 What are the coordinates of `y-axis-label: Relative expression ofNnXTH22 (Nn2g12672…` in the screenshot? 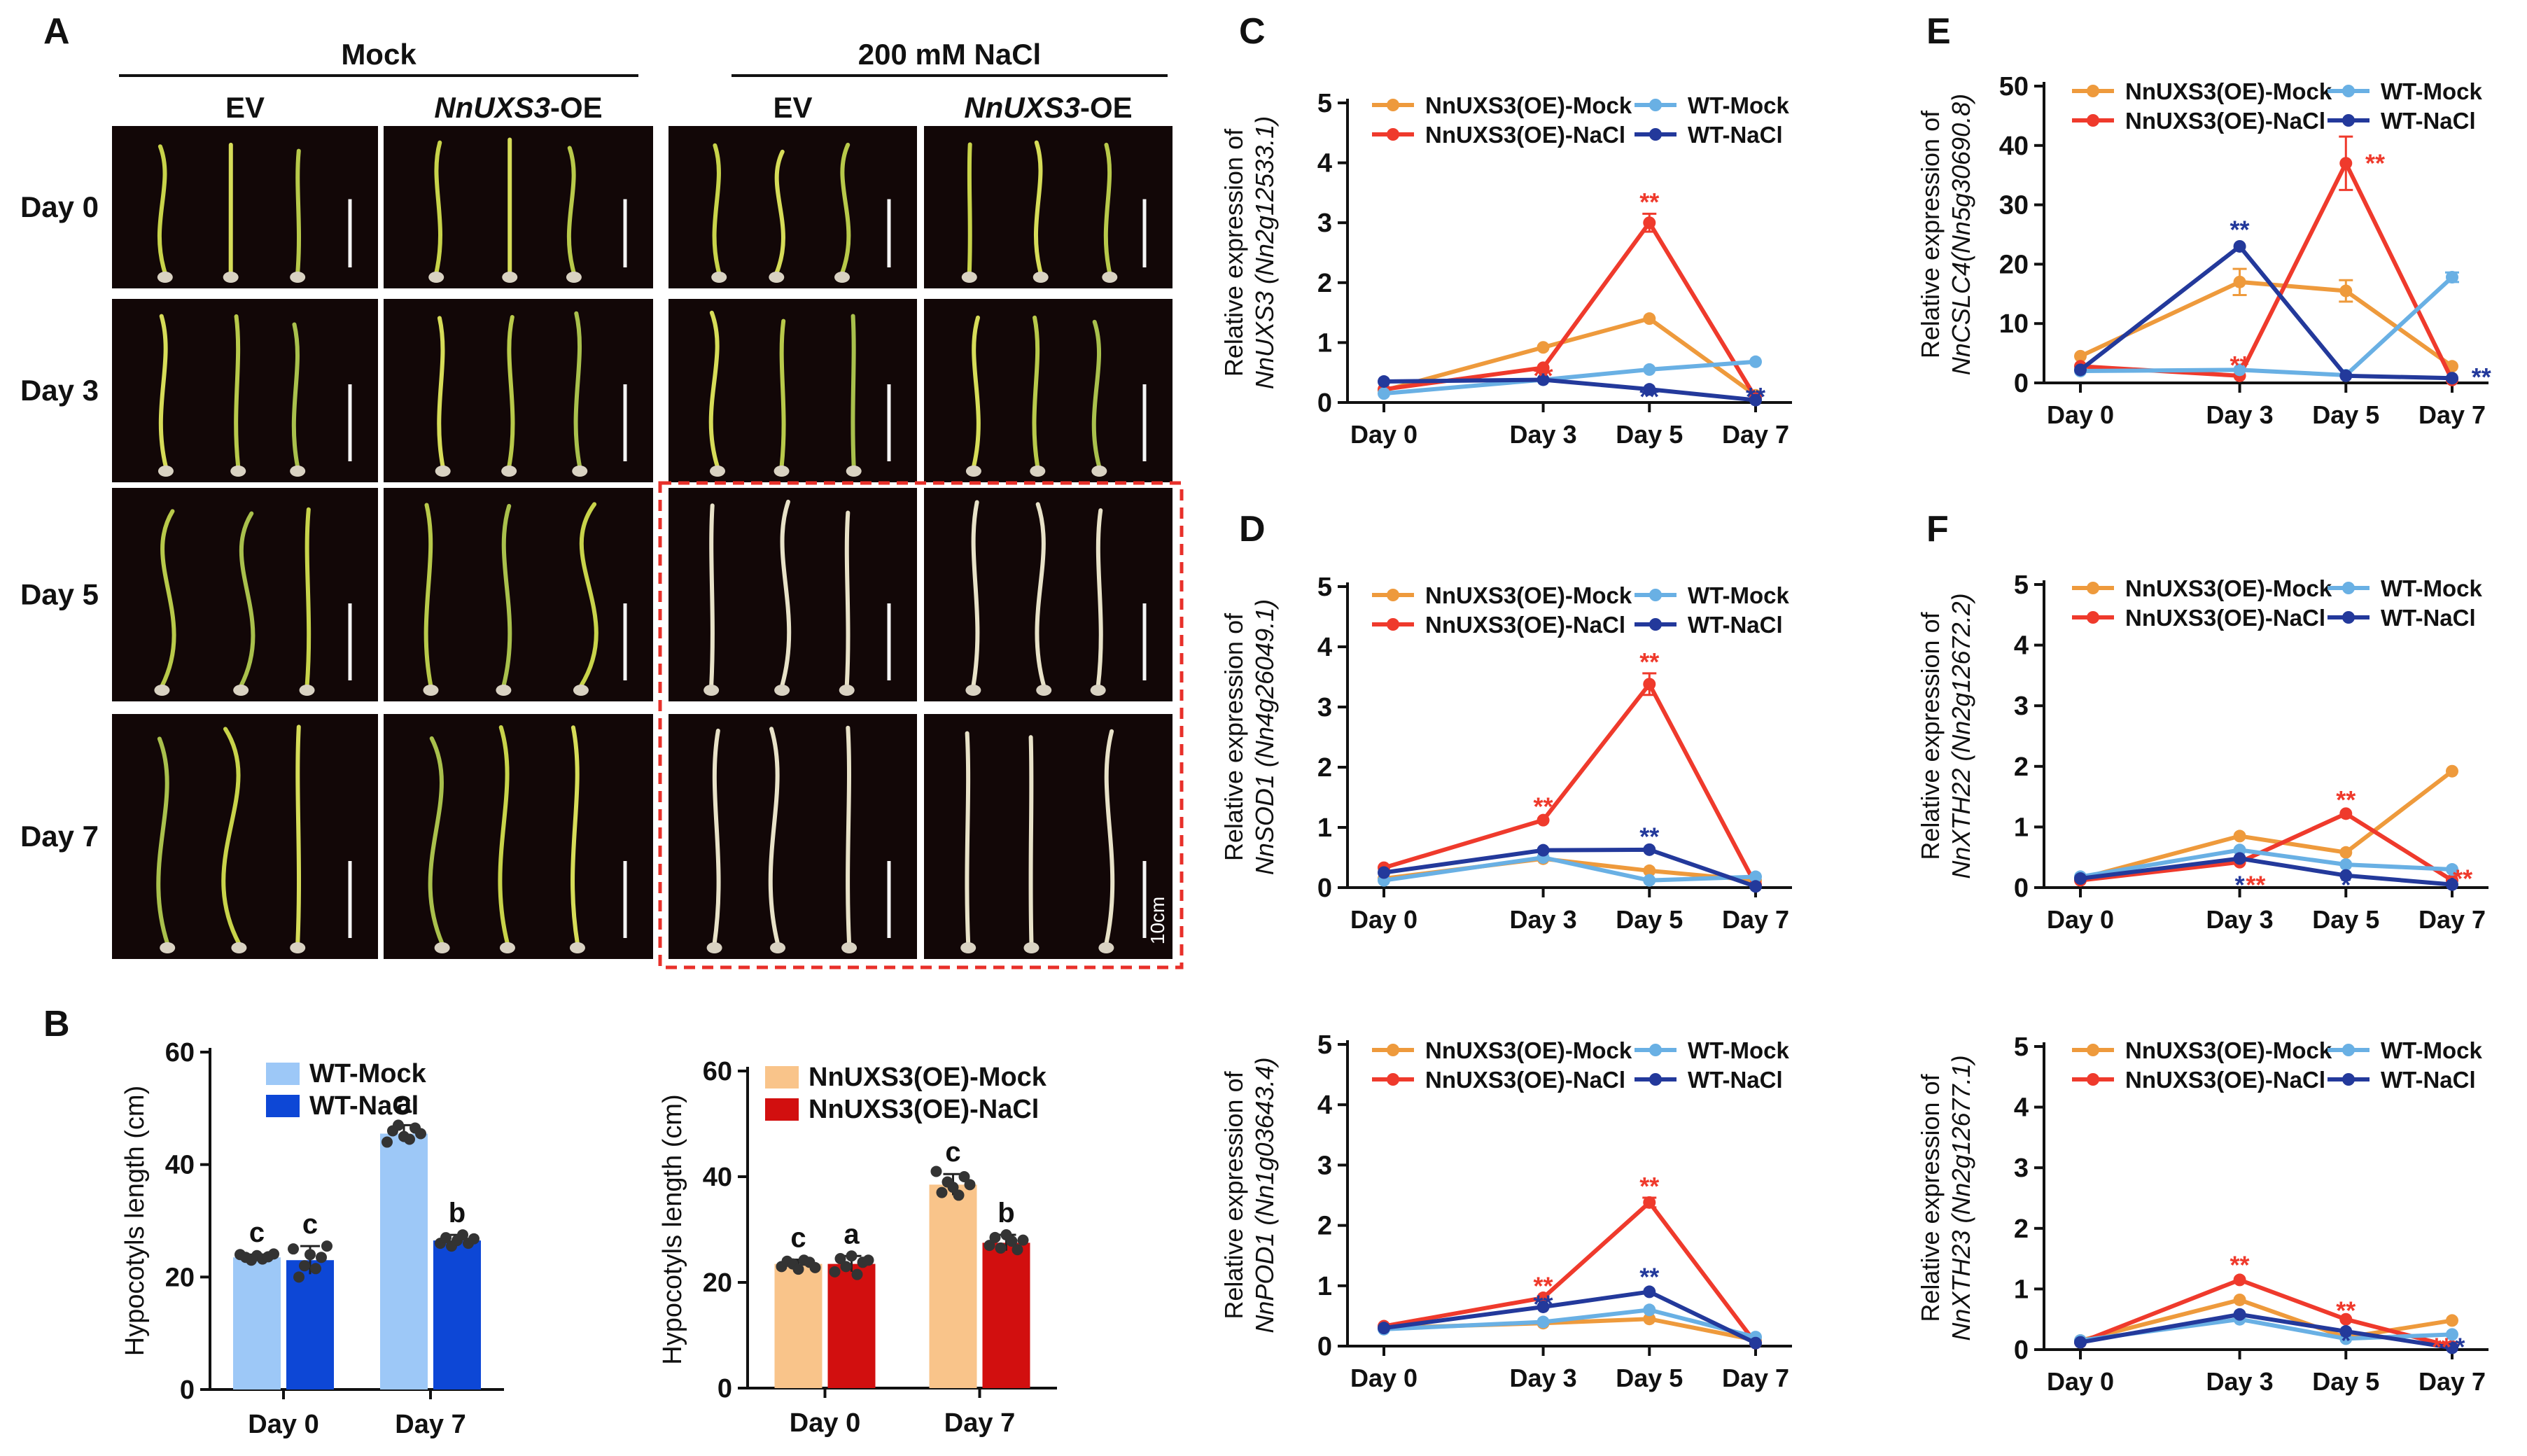 It's located at (1945, 735).